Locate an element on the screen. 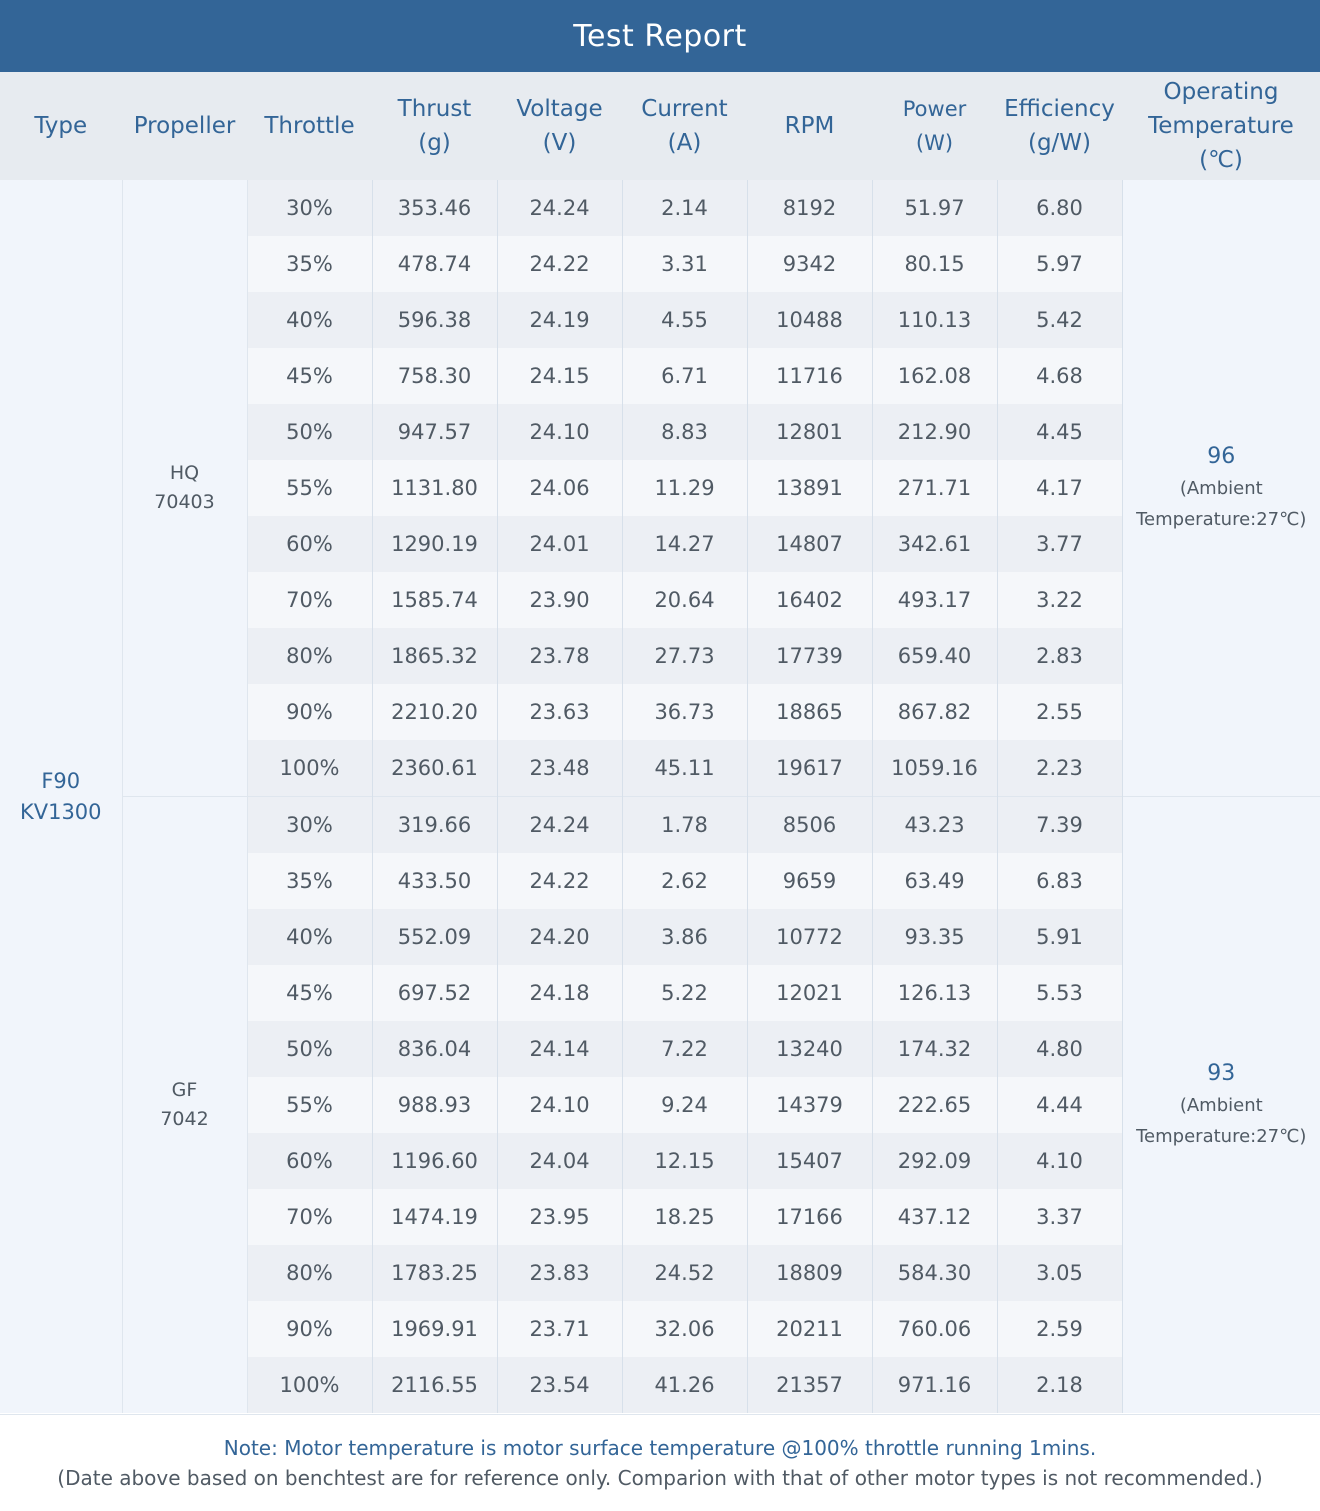  throttle-cell: 40% is located at coordinates (310, 320).